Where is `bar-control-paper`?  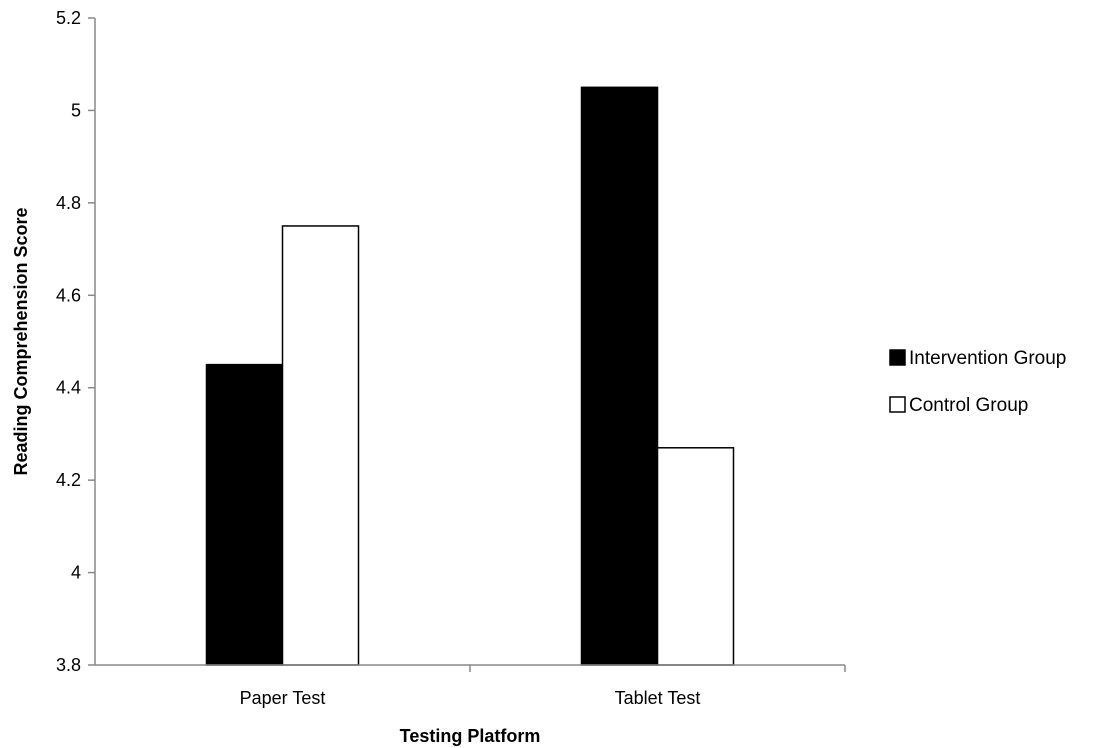
bar-control-paper is located at coordinates (320, 445).